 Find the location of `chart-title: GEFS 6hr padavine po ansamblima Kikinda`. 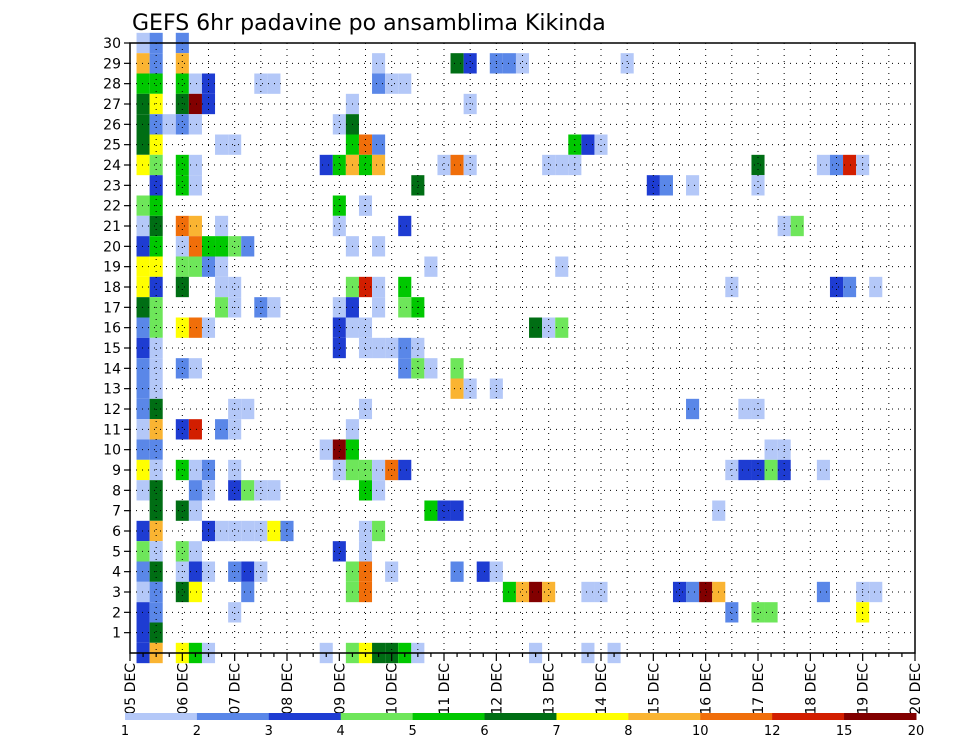

chart-title: GEFS 6hr padavine po ansamblima Kikinda is located at coordinates (369, 23).